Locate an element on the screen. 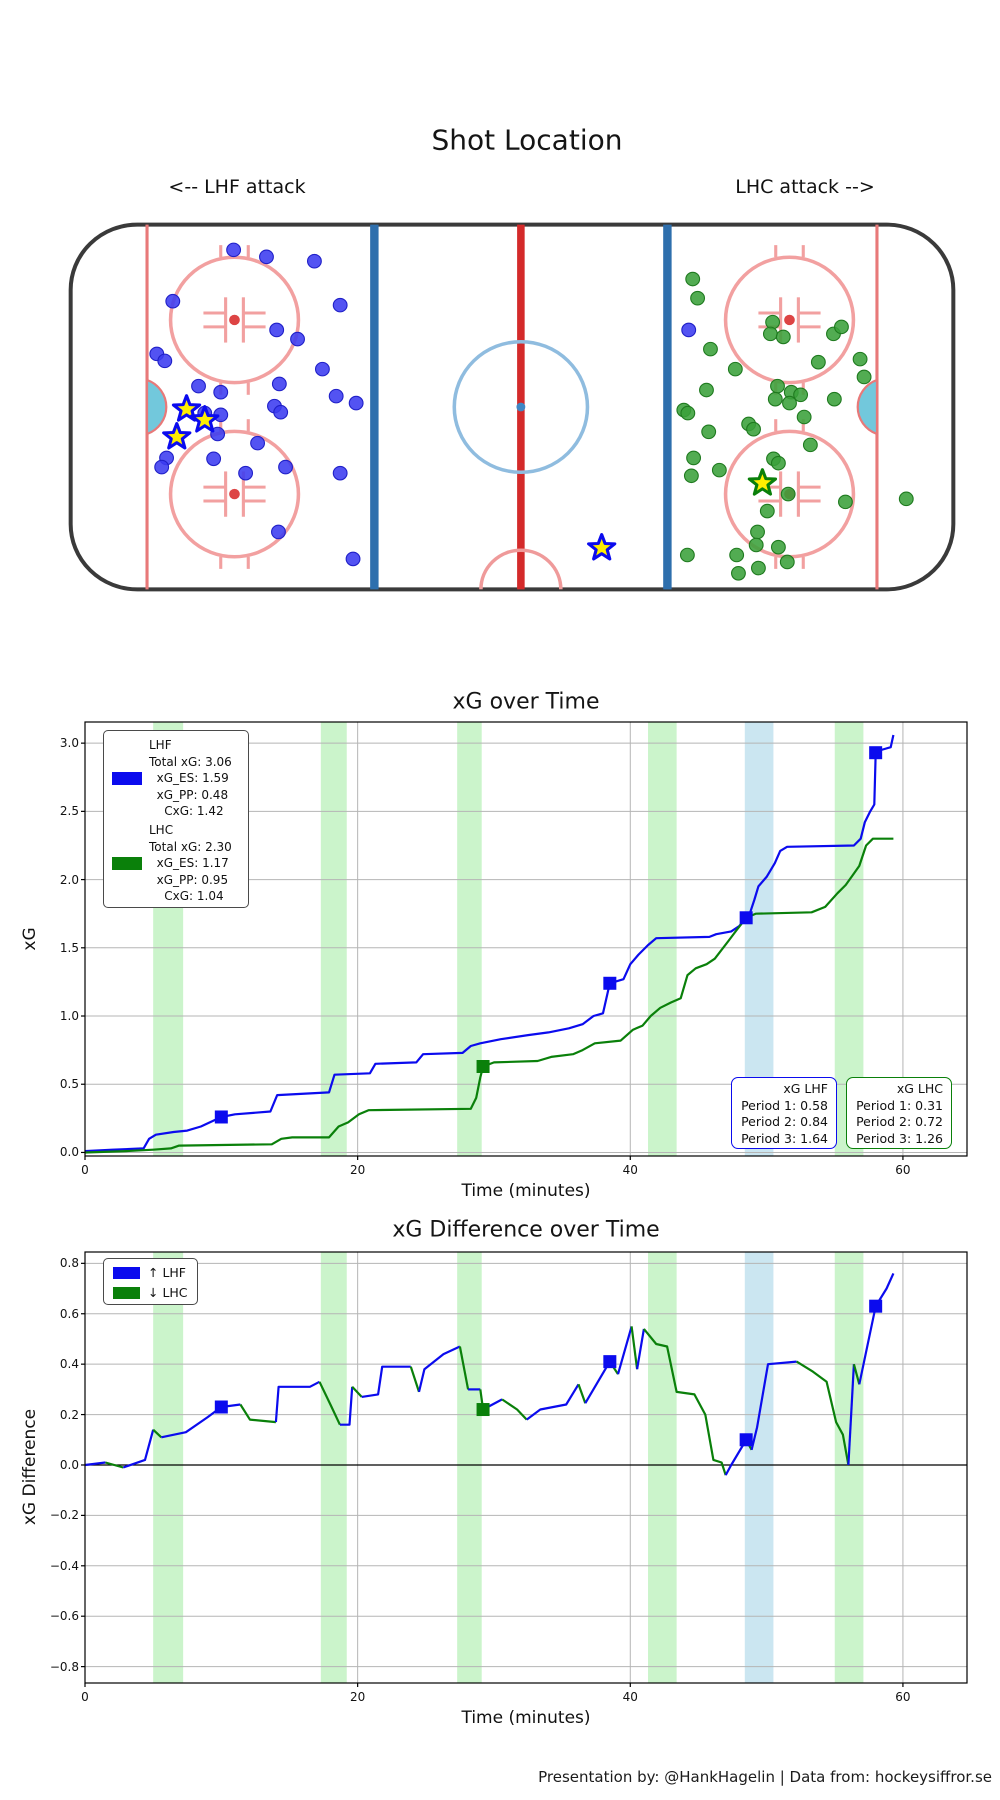 Image resolution: width=1000 pixels, height=1800 pixels. lhf-period3-value: Period 3: 1.64 is located at coordinates (784, 1138).